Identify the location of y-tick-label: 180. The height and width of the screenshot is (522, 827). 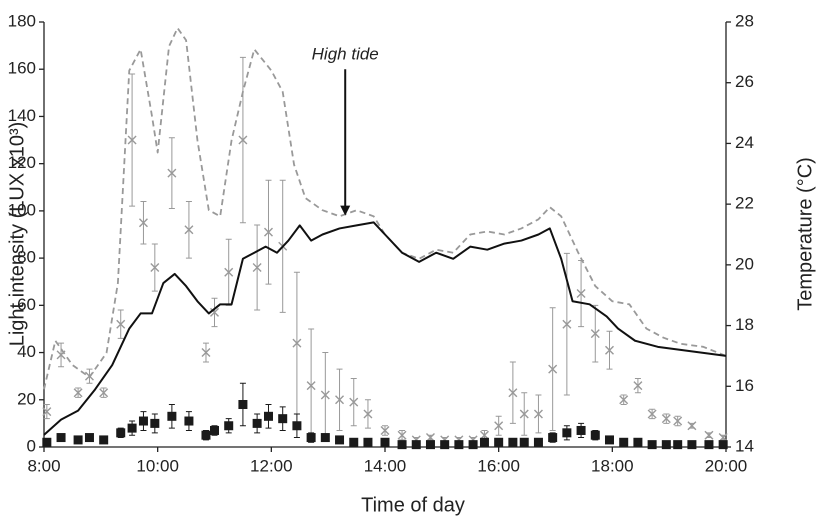
(22, 20).